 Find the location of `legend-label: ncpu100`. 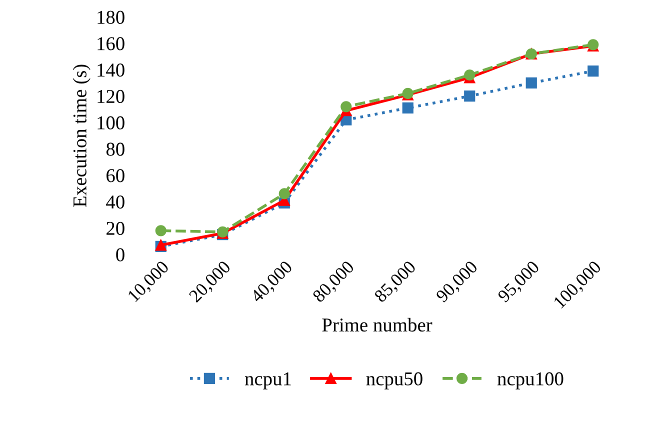

legend-label: ncpu100 is located at coordinates (530, 381).